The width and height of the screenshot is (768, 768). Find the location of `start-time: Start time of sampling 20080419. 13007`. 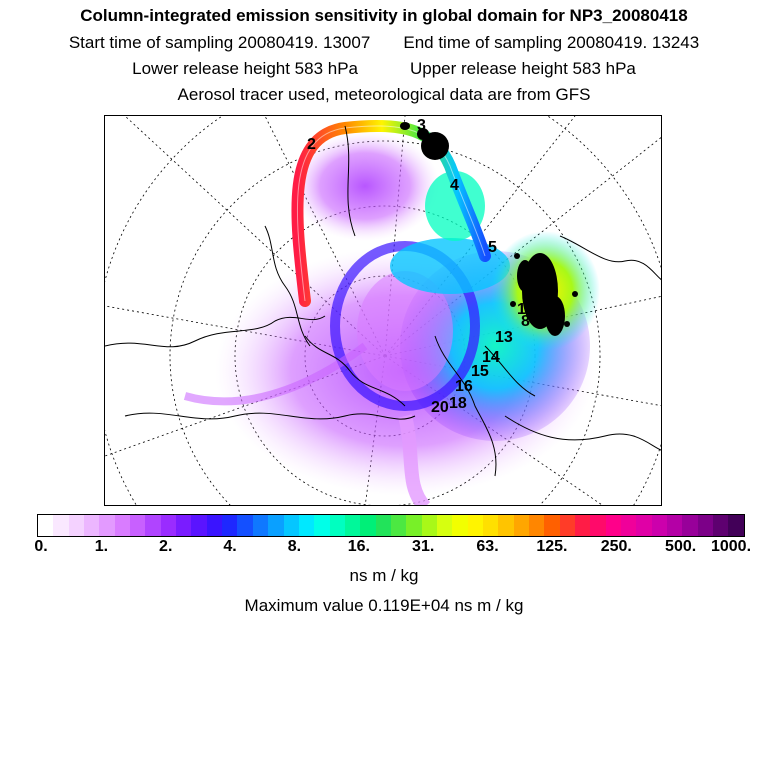

start-time: Start time of sampling 20080419. 13007 is located at coordinates (219, 42).